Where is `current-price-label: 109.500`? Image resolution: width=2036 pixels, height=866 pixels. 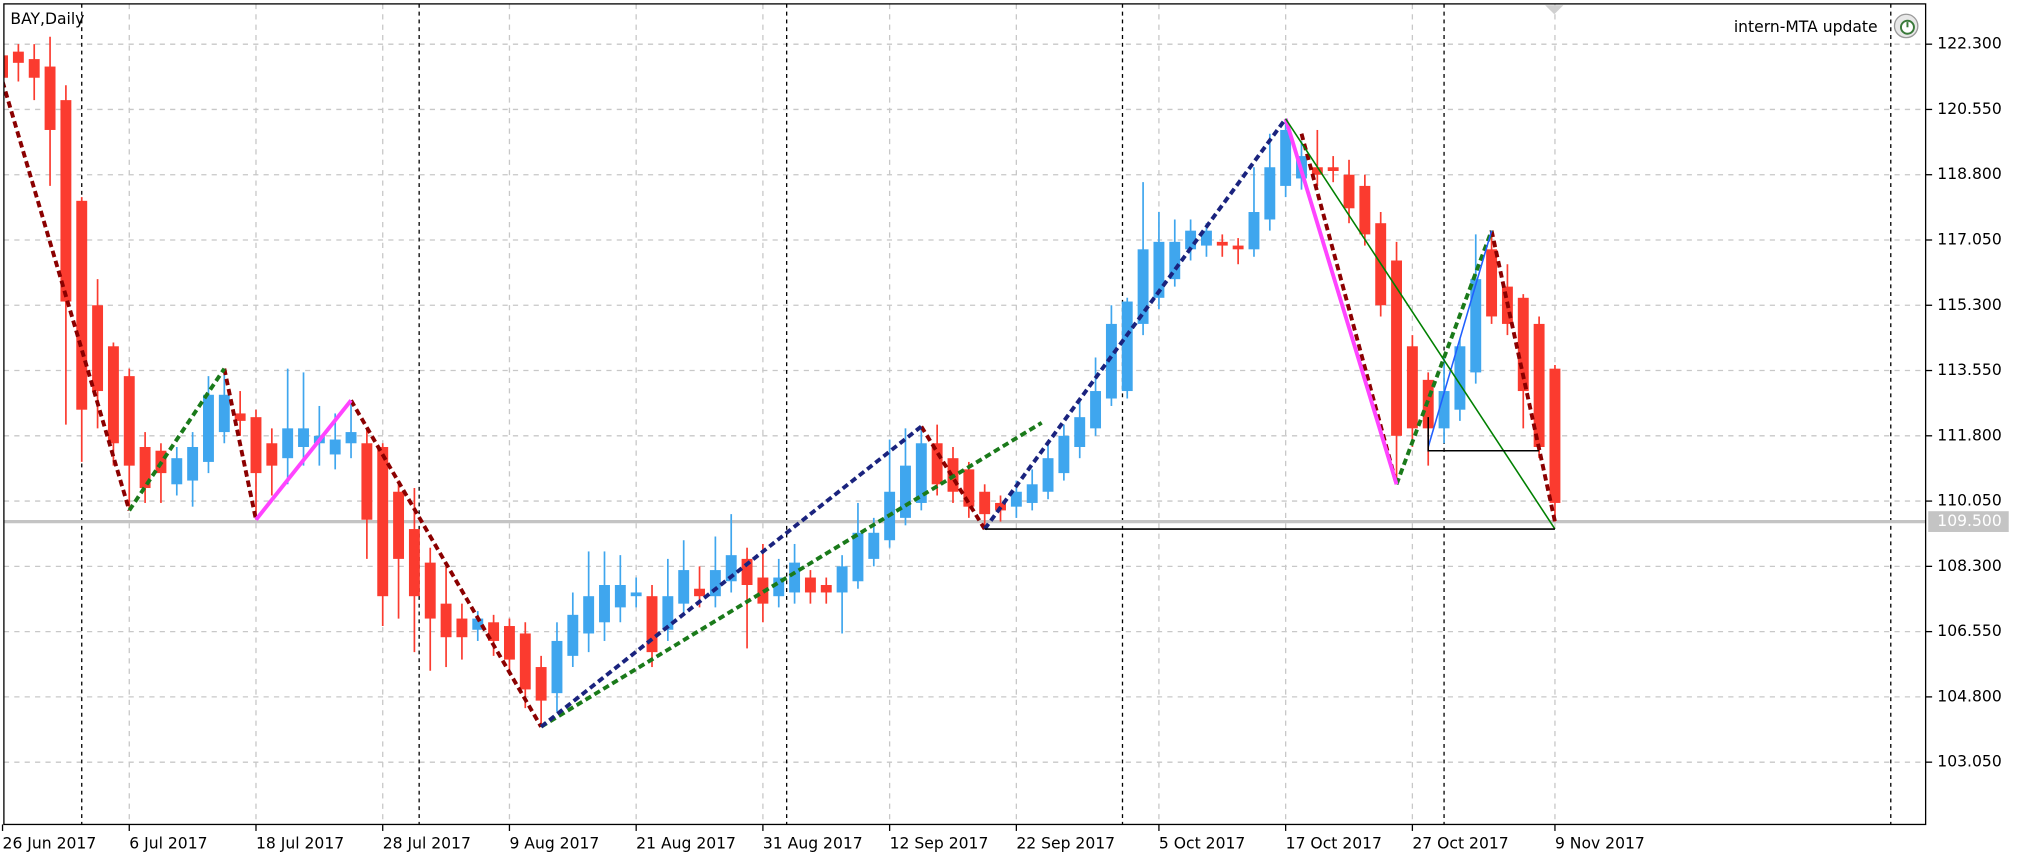
current-price-label: 109.500 is located at coordinates (1969, 521).